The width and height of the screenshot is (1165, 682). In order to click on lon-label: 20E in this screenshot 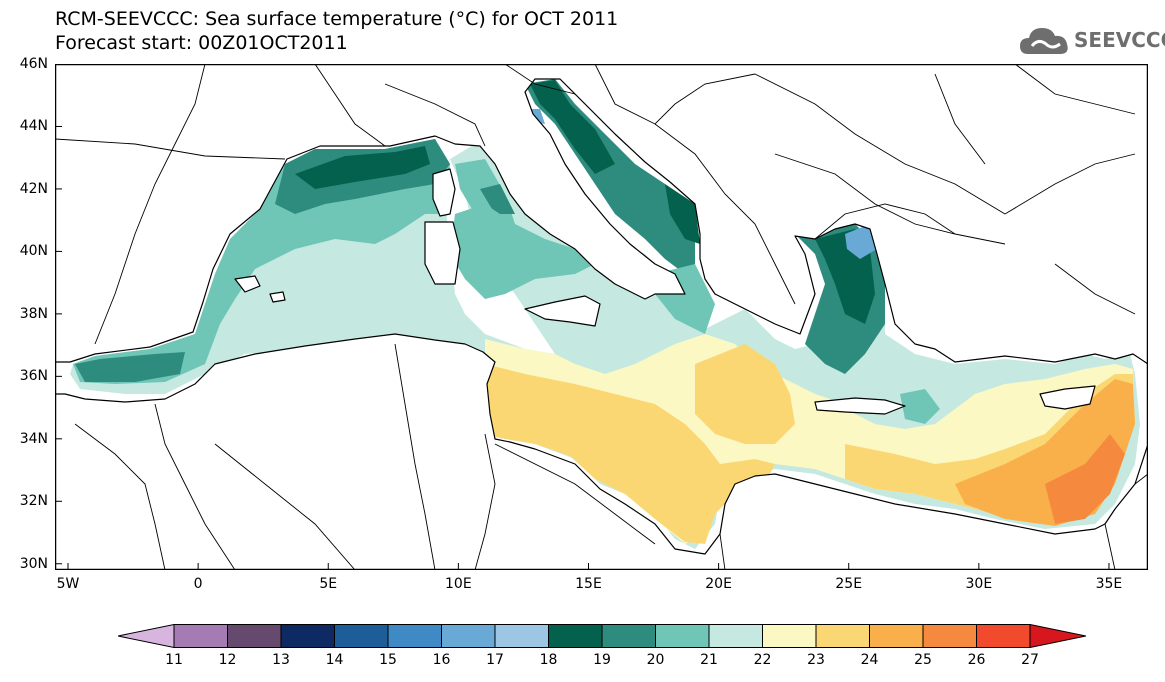, I will do `click(718, 584)`.